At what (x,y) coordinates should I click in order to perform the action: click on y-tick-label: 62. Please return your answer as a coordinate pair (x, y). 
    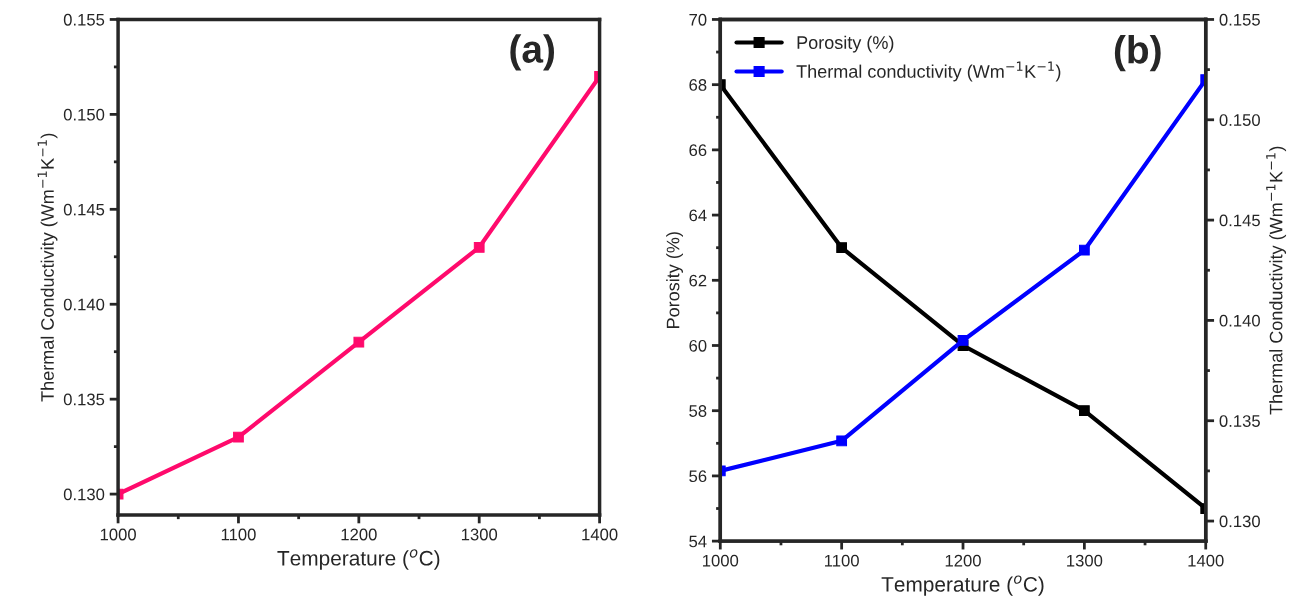
    Looking at the image, I should click on (698, 280).